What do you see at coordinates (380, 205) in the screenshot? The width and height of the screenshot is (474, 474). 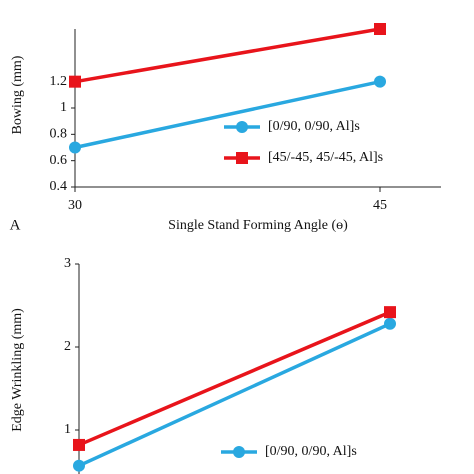 I see `x-tick-label: 45` at bounding box center [380, 205].